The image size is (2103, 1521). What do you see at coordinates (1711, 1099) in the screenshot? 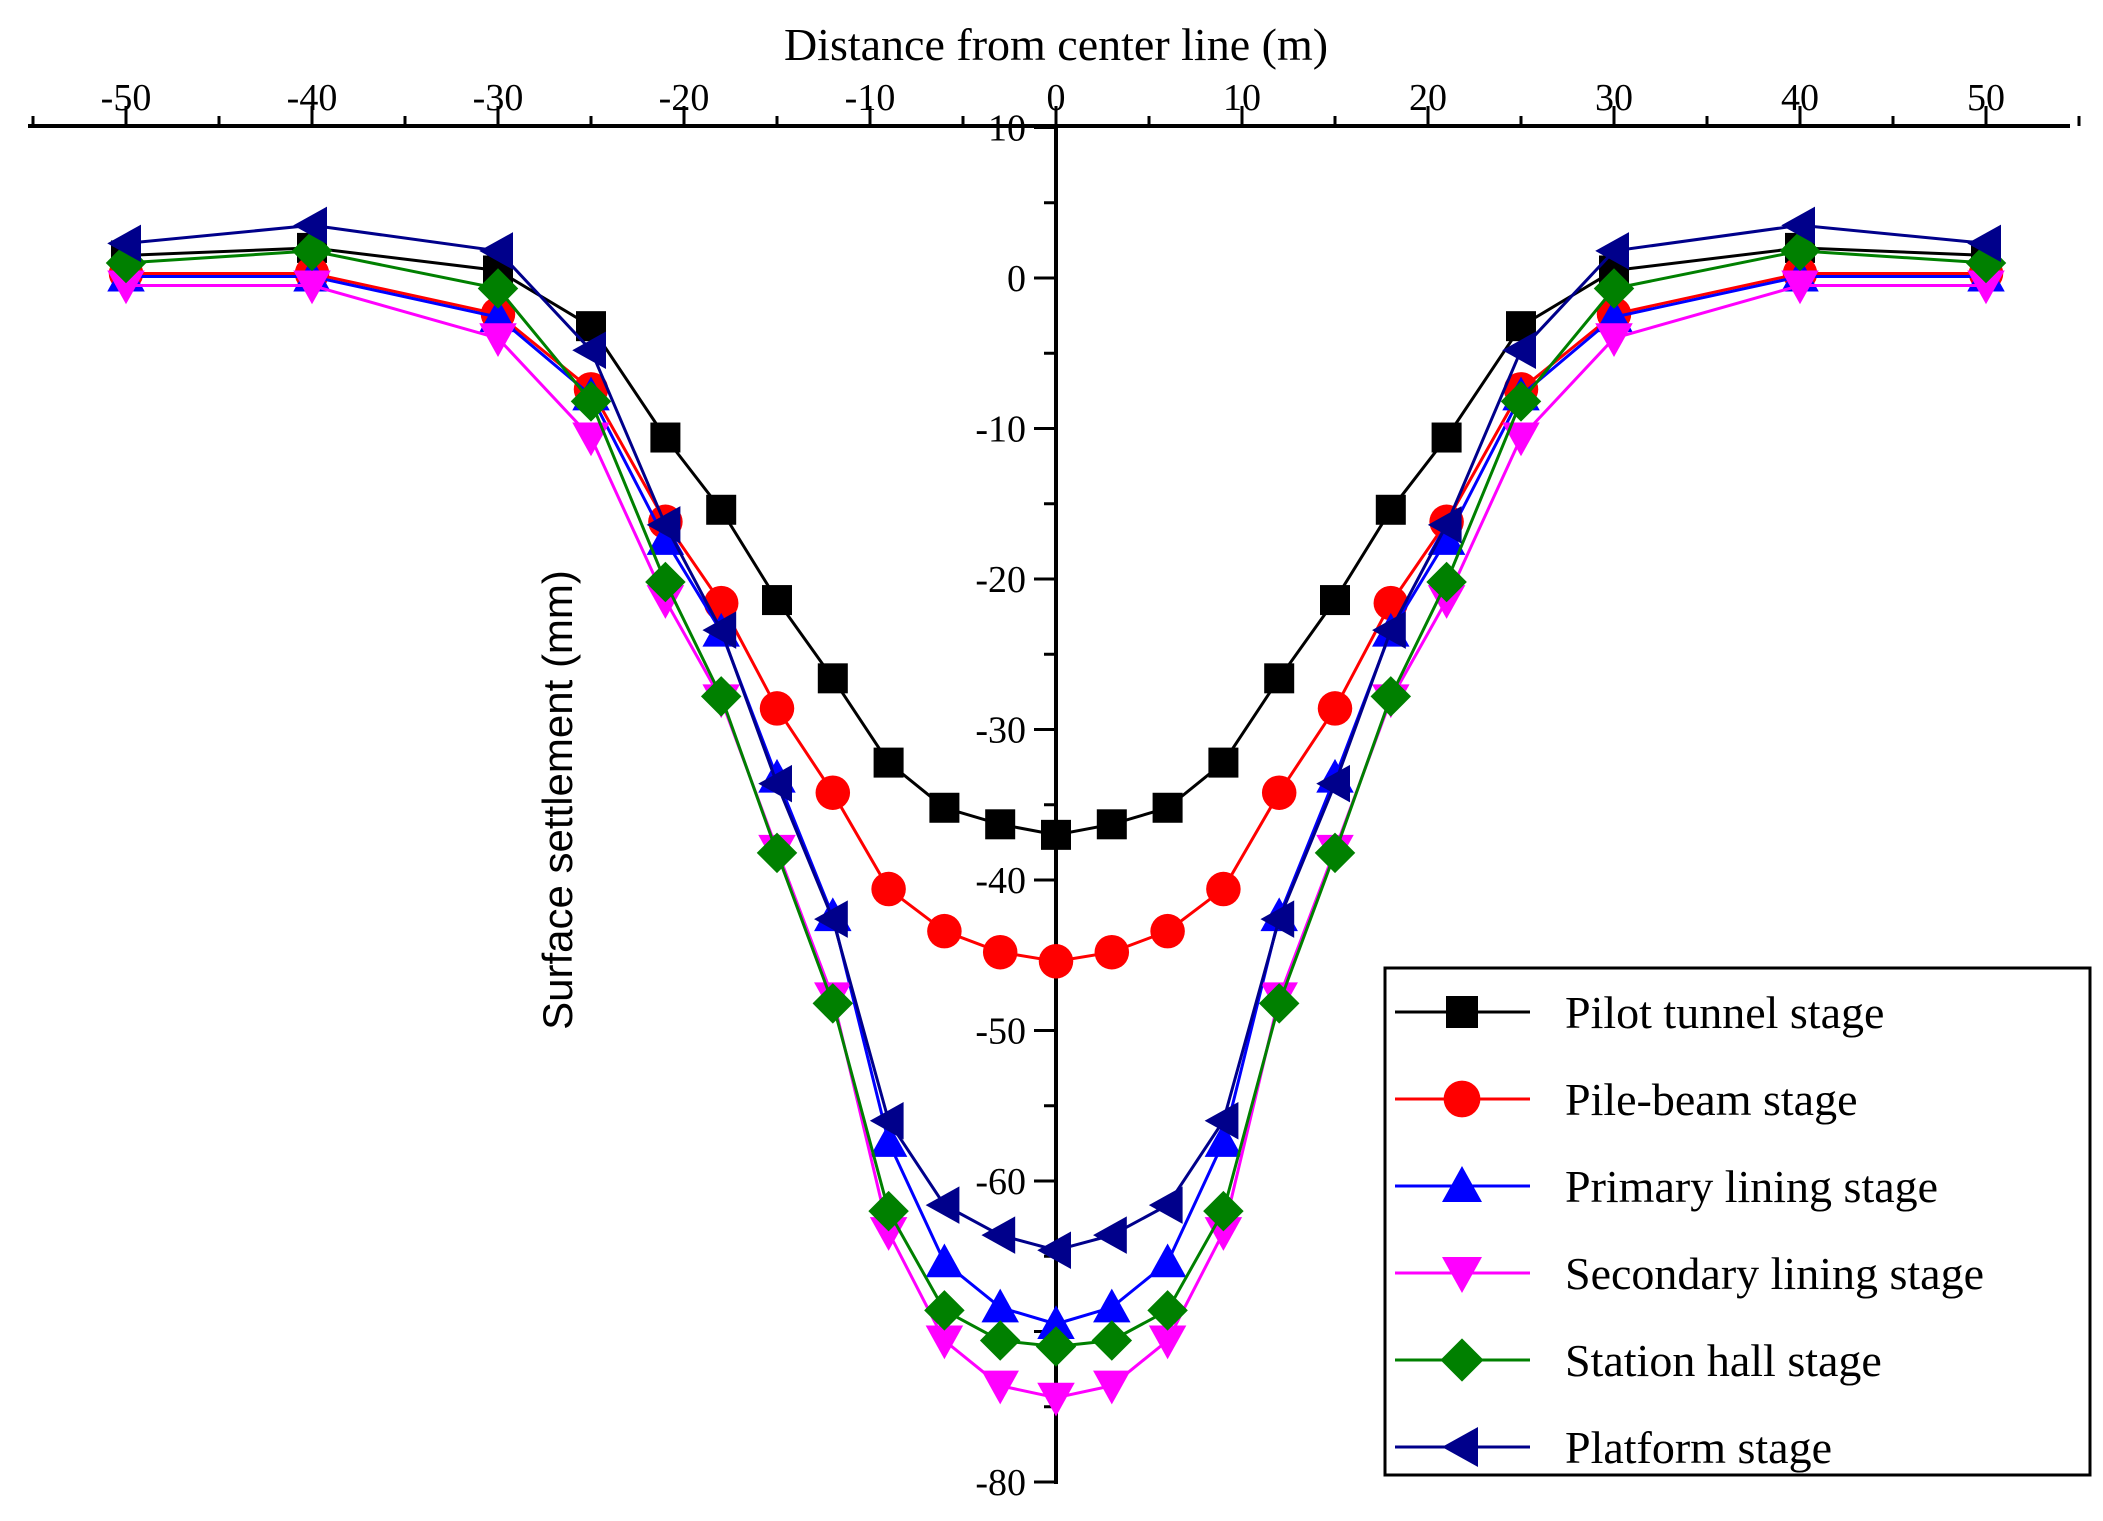
I see `legend-label: Pile-beam stage` at bounding box center [1711, 1099].